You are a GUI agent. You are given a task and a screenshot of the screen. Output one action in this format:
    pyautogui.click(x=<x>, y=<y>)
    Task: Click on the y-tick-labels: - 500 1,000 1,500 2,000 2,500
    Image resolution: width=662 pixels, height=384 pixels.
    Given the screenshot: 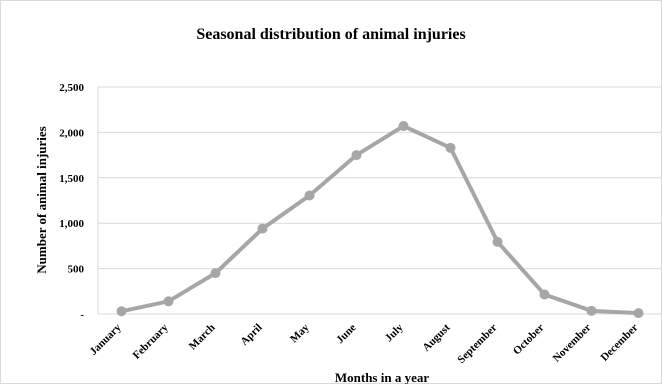 What is the action you would take?
    pyautogui.click(x=71, y=201)
    